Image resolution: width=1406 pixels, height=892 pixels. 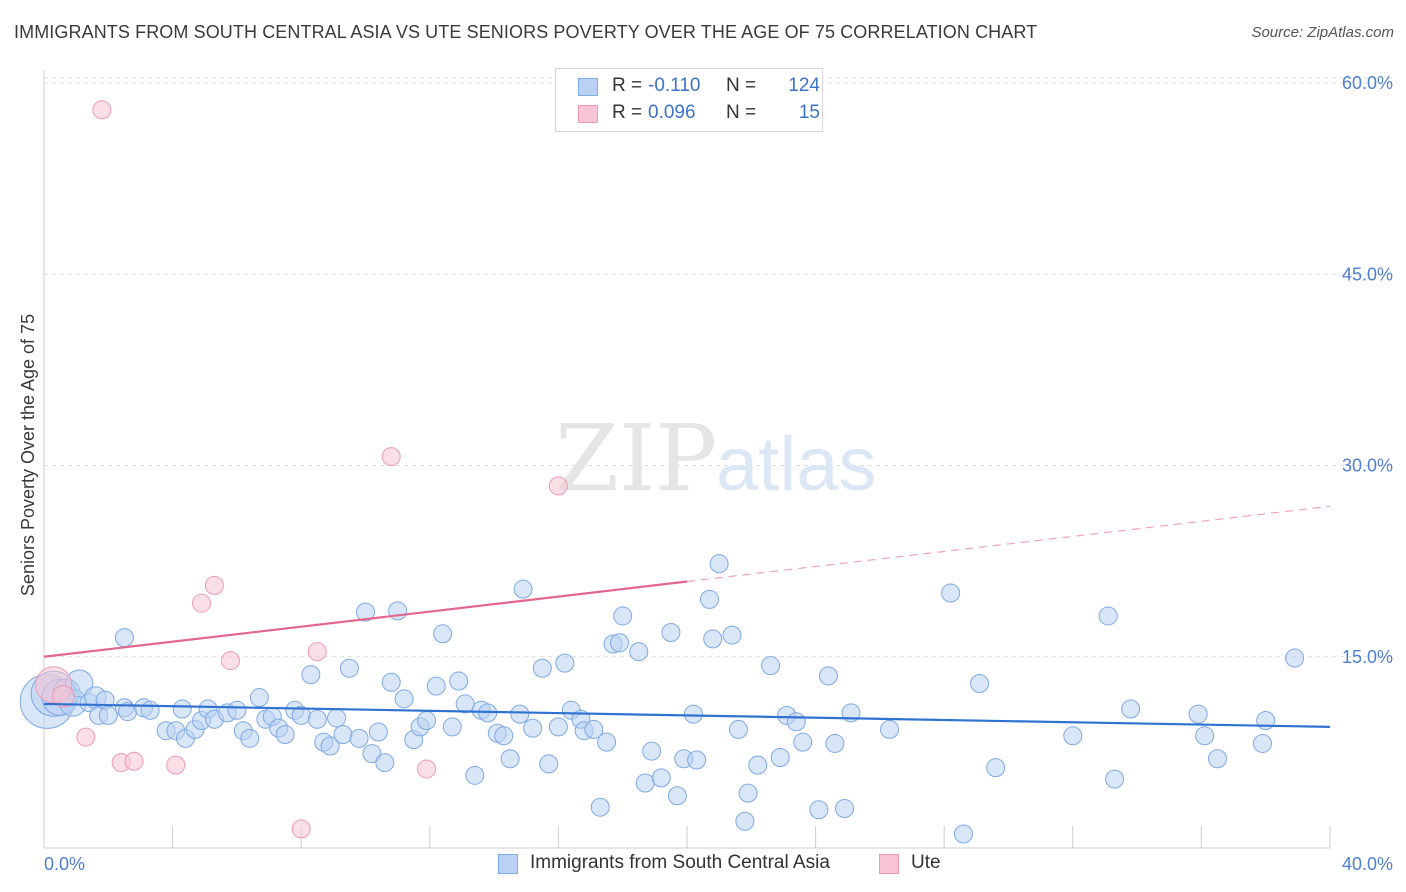 I want to click on bottom-legend-swatch-blue, so click(x=508, y=864).